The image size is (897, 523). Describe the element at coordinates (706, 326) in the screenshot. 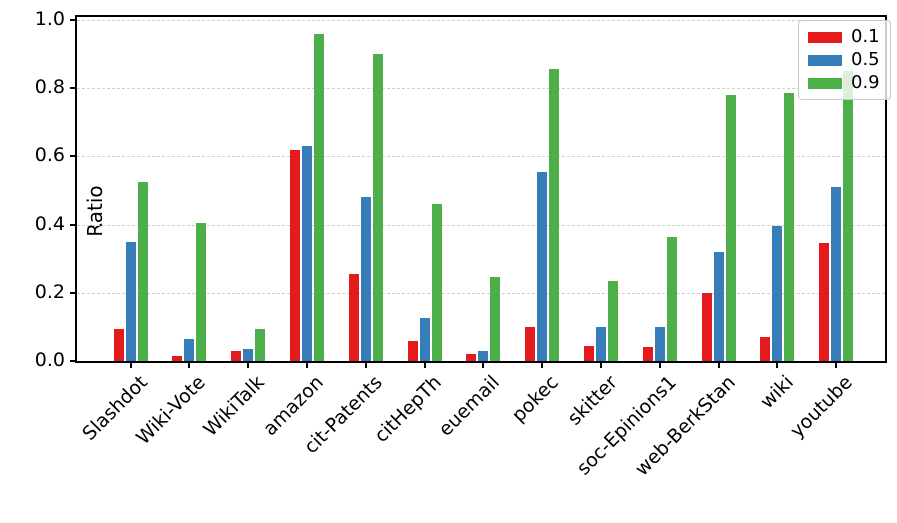

I see `bar-web-BerkStan-0.1` at that location.